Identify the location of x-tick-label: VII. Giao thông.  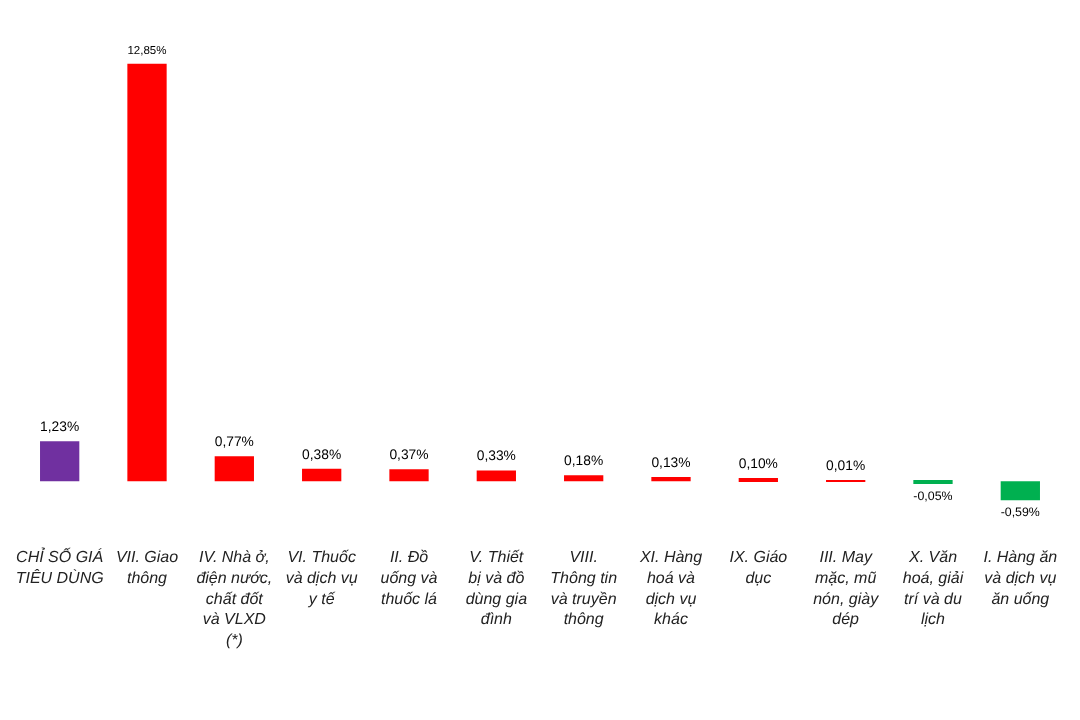
(147, 567).